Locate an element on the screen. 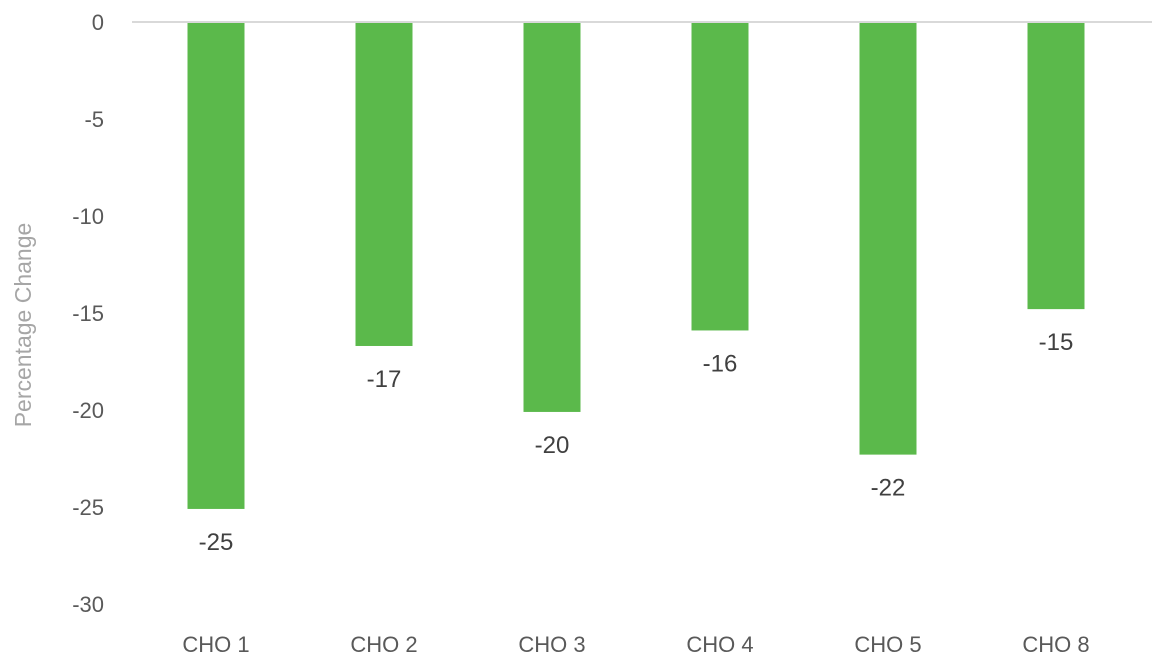 This screenshot has height=662, width=1158. category-label-3: CHO 3 is located at coordinates (551, 644).